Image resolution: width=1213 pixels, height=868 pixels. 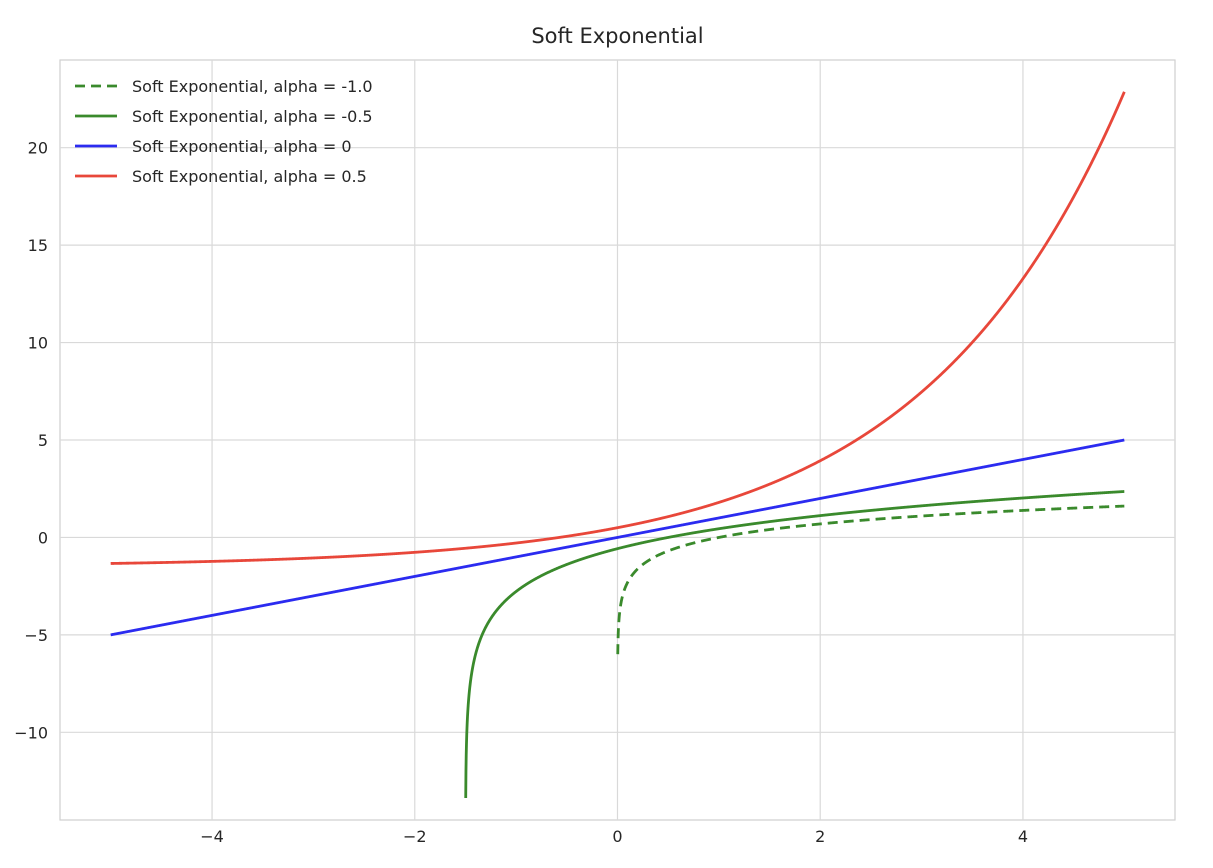 I want to click on y-tick-label: 5, so click(x=43, y=440).